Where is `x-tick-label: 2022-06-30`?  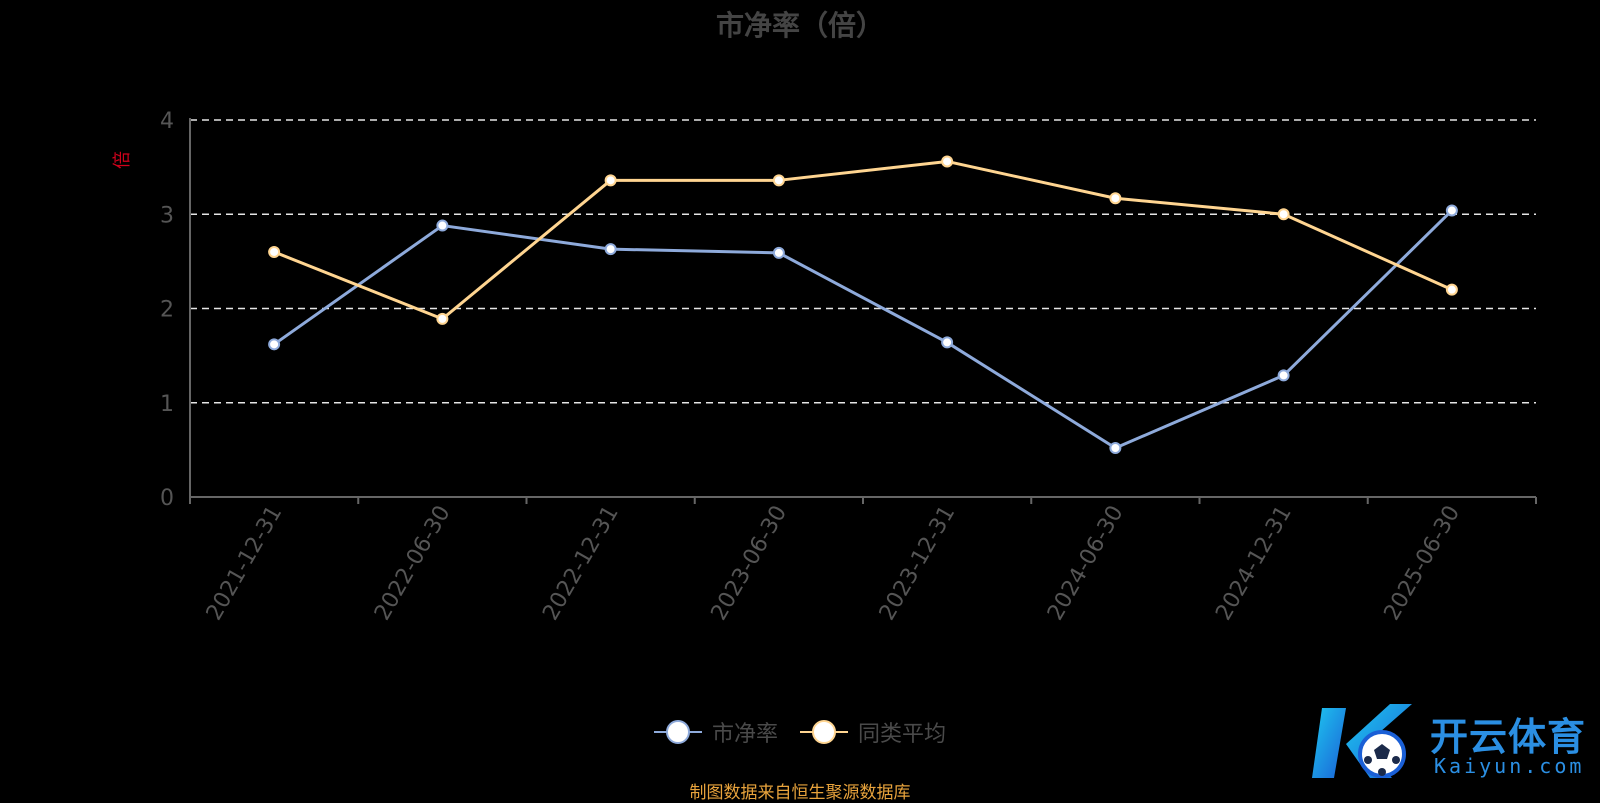
x-tick-label: 2022-06-30 is located at coordinates (413, 563).